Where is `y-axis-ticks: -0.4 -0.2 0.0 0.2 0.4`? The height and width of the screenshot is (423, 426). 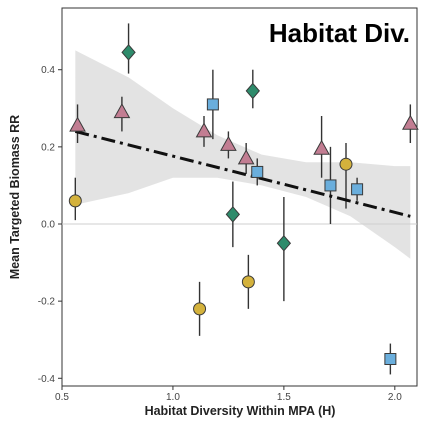 y-axis-ticks: -0.4 -0.2 0.0 0.2 0.4 is located at coordinates (50, 225).